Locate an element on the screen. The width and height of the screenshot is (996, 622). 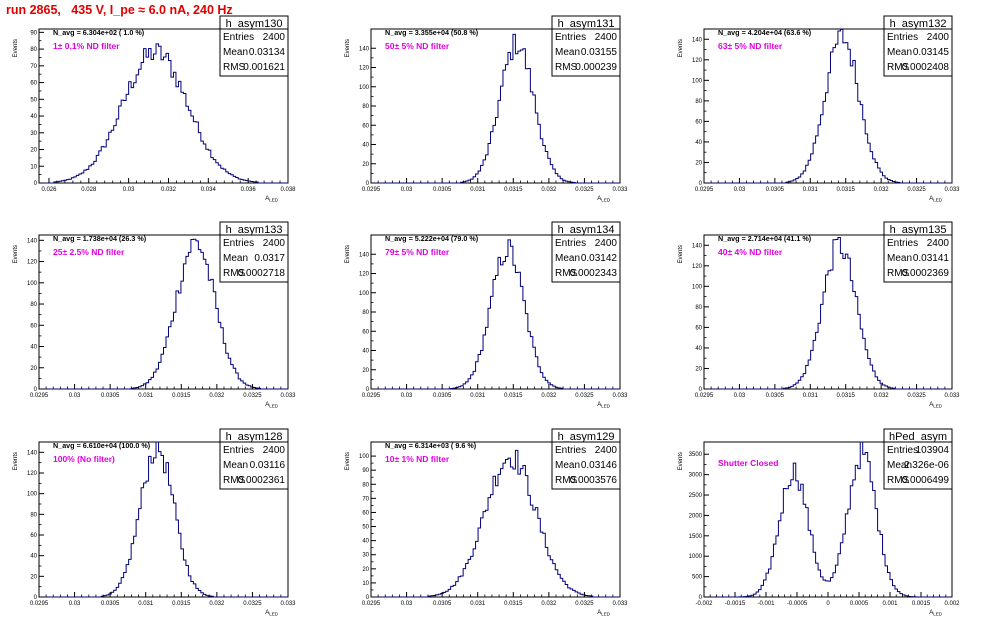
stat-value: 0.000239 is located at coordinates (596, 67).